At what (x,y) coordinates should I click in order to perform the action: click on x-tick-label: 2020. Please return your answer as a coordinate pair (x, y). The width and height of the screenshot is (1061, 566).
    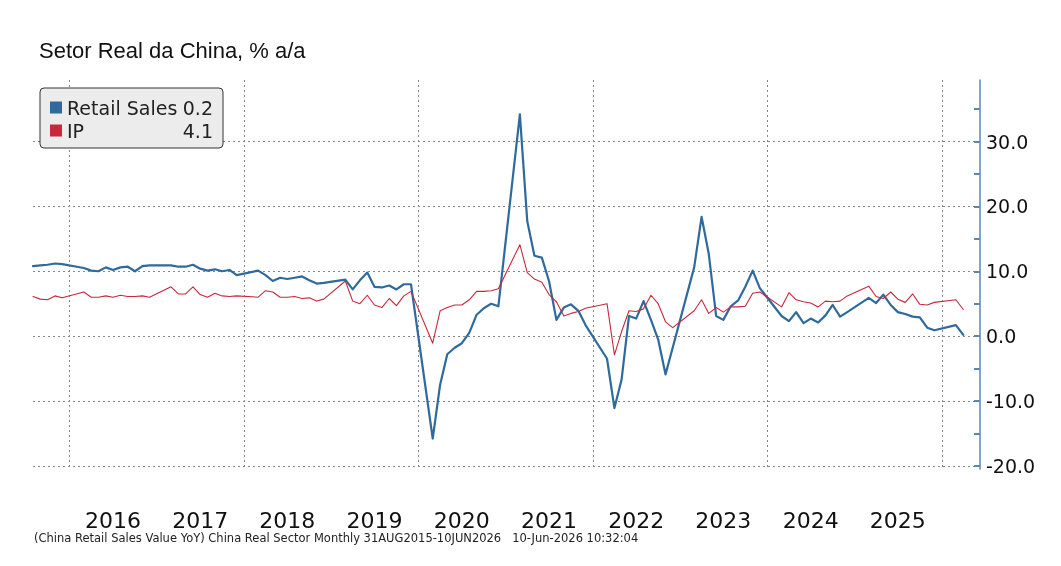
    Looking at the image, I should click on (461, 520).